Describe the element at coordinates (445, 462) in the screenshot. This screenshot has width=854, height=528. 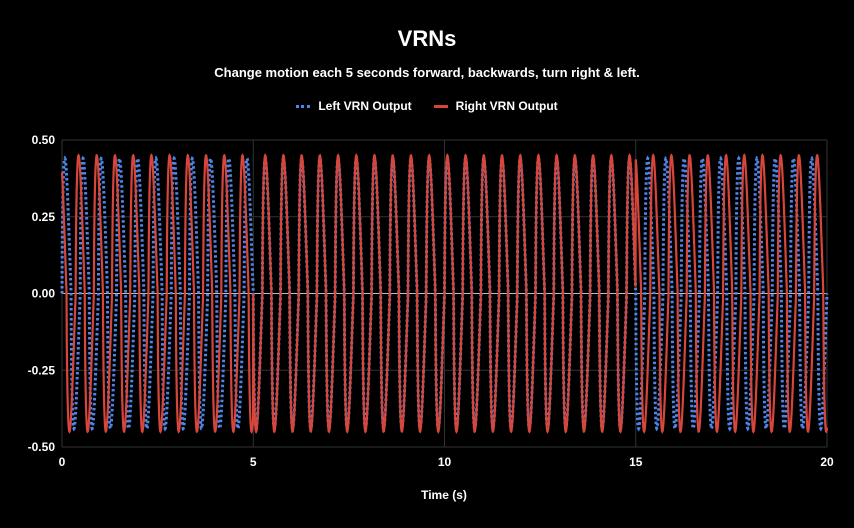
I see `x-tick-label: 10` at that location.